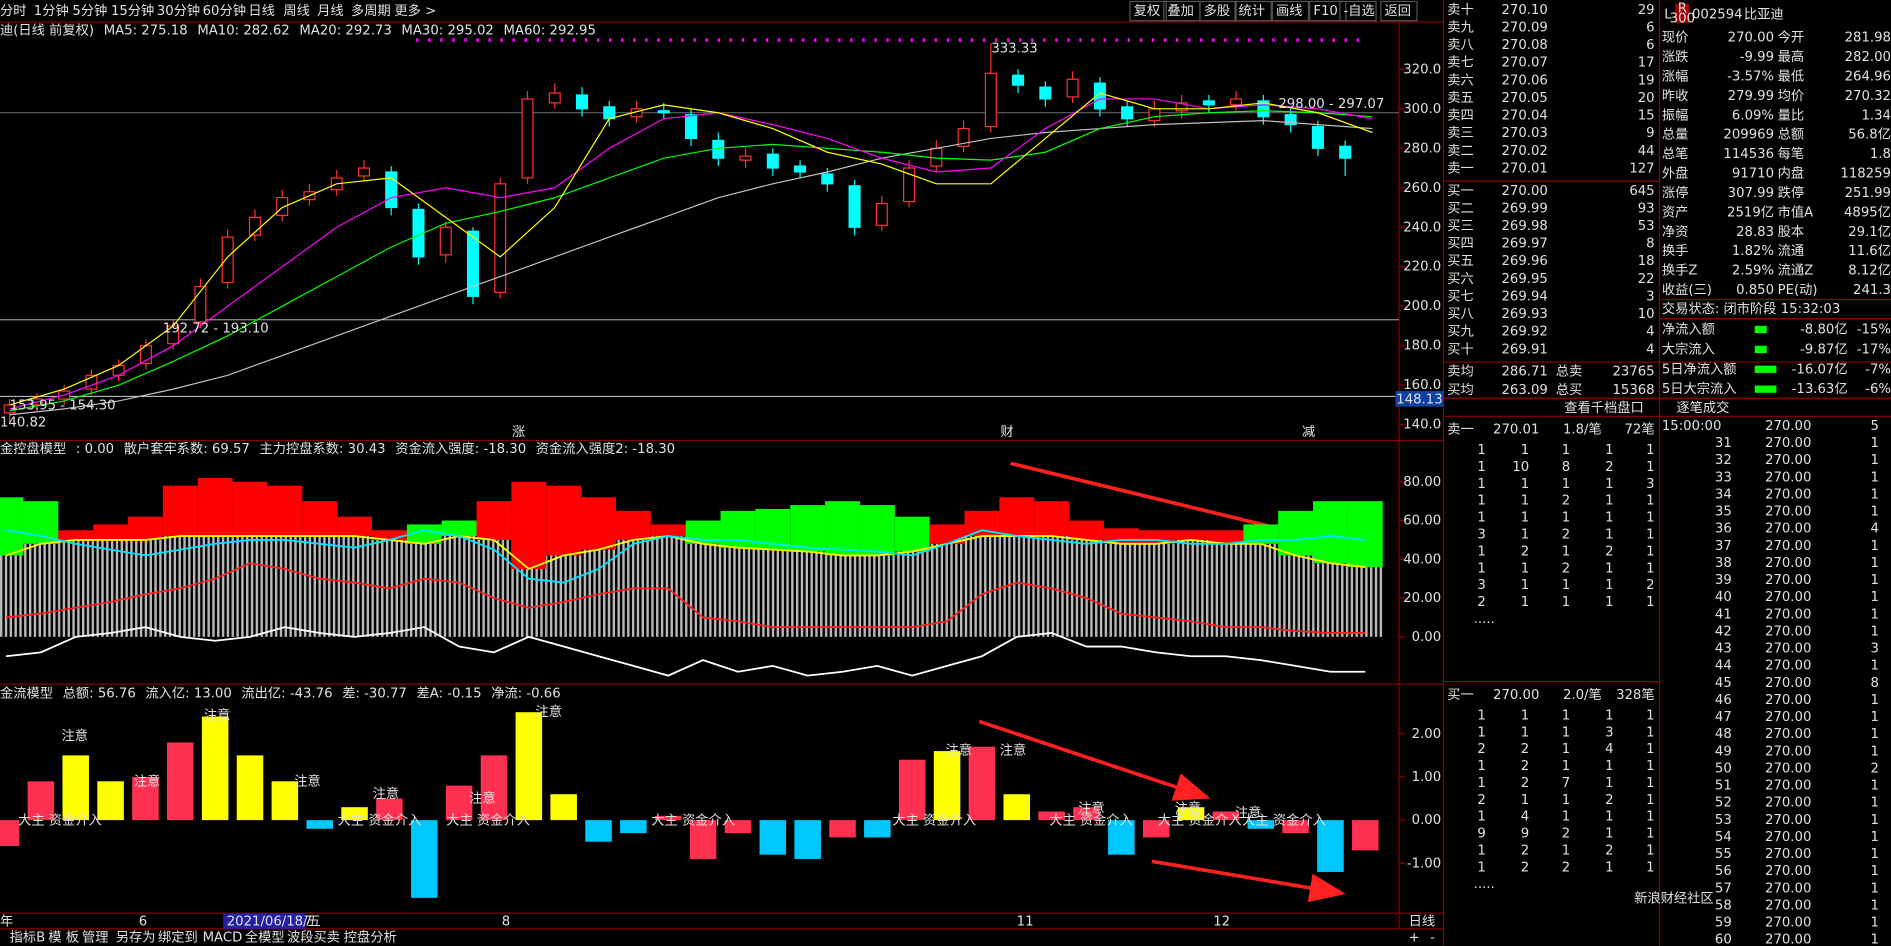 Image resolution: width=1891 pixels, height=946 pixels. I want to click on quote-label: 涨幅, so click(1675, 76).